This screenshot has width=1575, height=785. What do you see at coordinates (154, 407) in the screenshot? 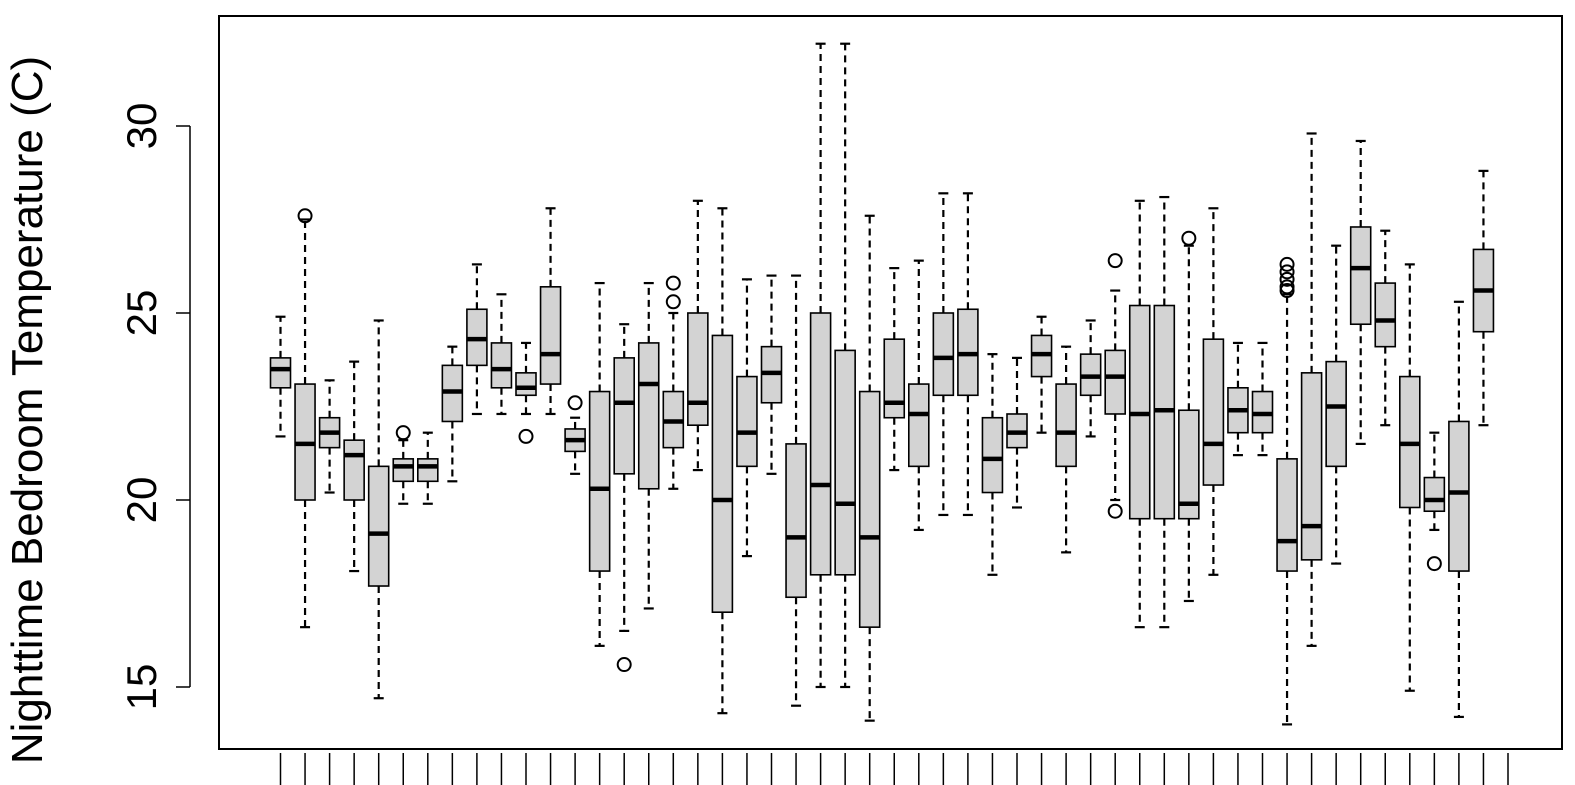
I see `y-axis-ticks: 15 20 25 30` at bounding box center [154, 407].